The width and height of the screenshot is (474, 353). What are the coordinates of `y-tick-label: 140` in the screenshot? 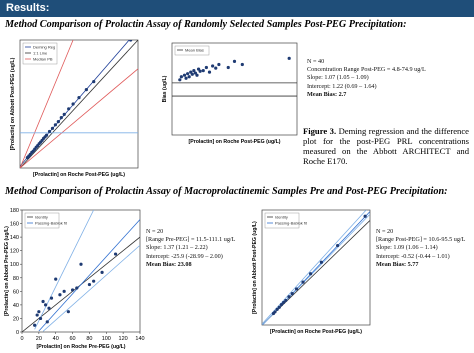 It's located at (14, 238).